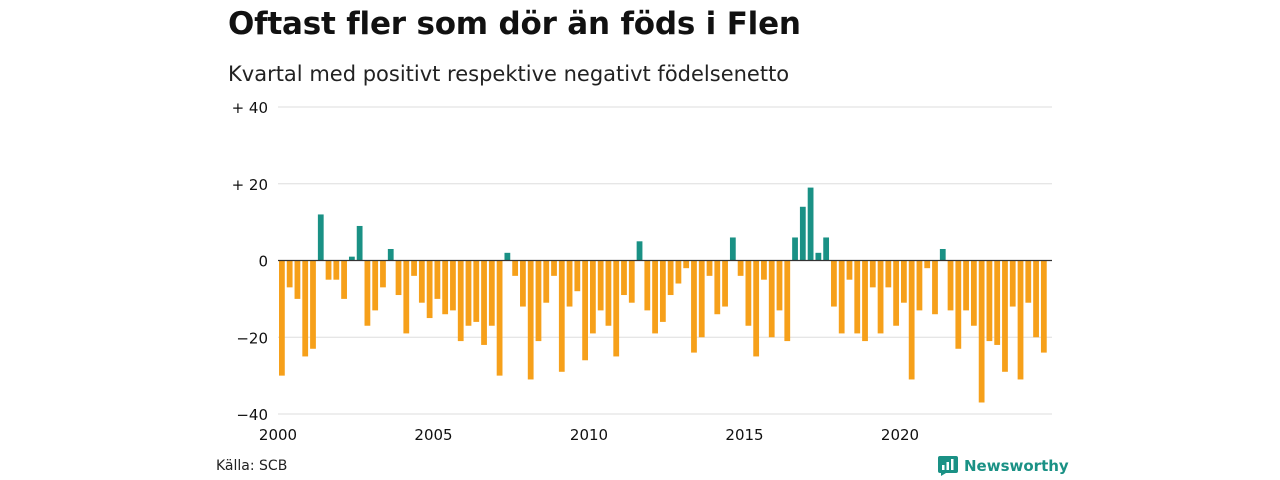  I want to click on y-tick-label: + 20, so click(250, 185).